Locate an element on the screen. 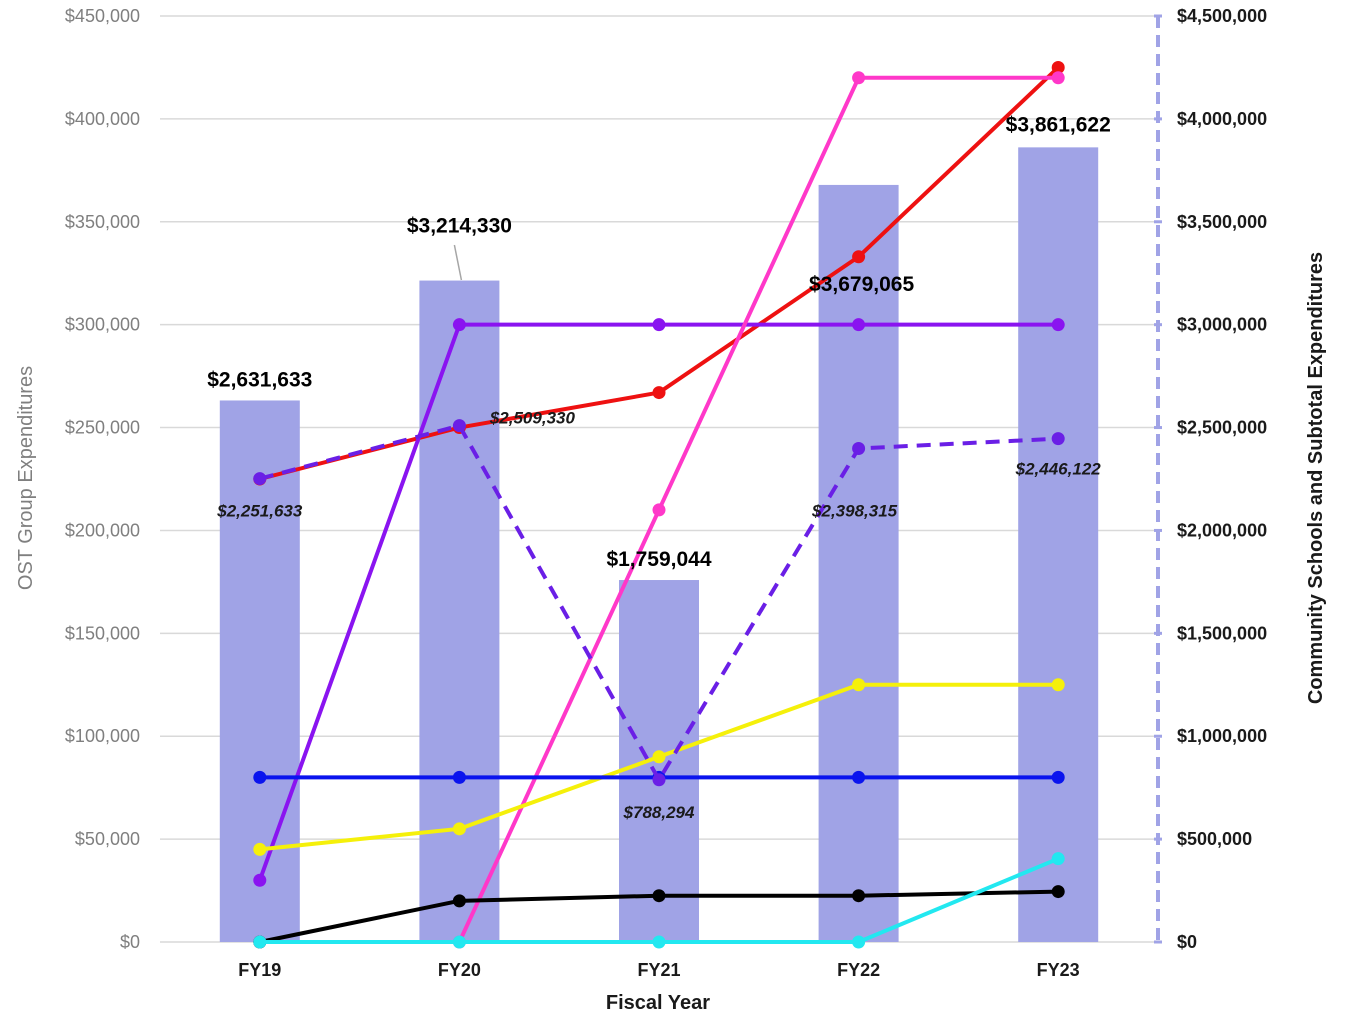  left-axis-title: OST Group Expenditures is located at coordinates (26, 478).